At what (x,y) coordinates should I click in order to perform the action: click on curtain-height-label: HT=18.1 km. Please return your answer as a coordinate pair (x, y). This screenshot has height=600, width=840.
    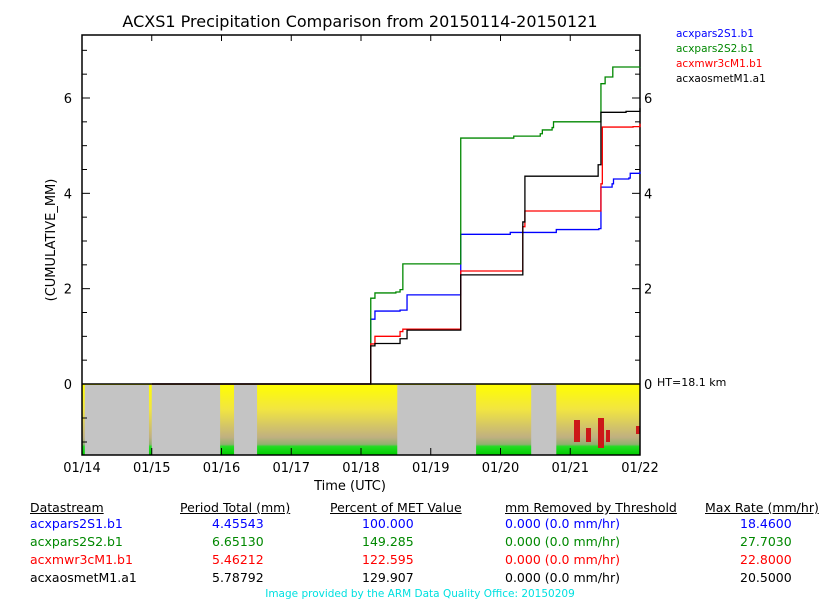
    Looking at the image, I should click on (691, 382).